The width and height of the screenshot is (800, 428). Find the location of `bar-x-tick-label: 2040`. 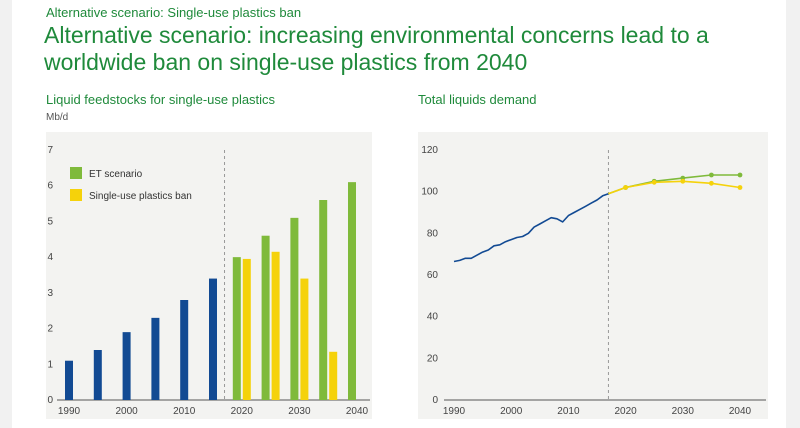

bar-x-tick-label: 2040 is located at coordinates (357, 411).